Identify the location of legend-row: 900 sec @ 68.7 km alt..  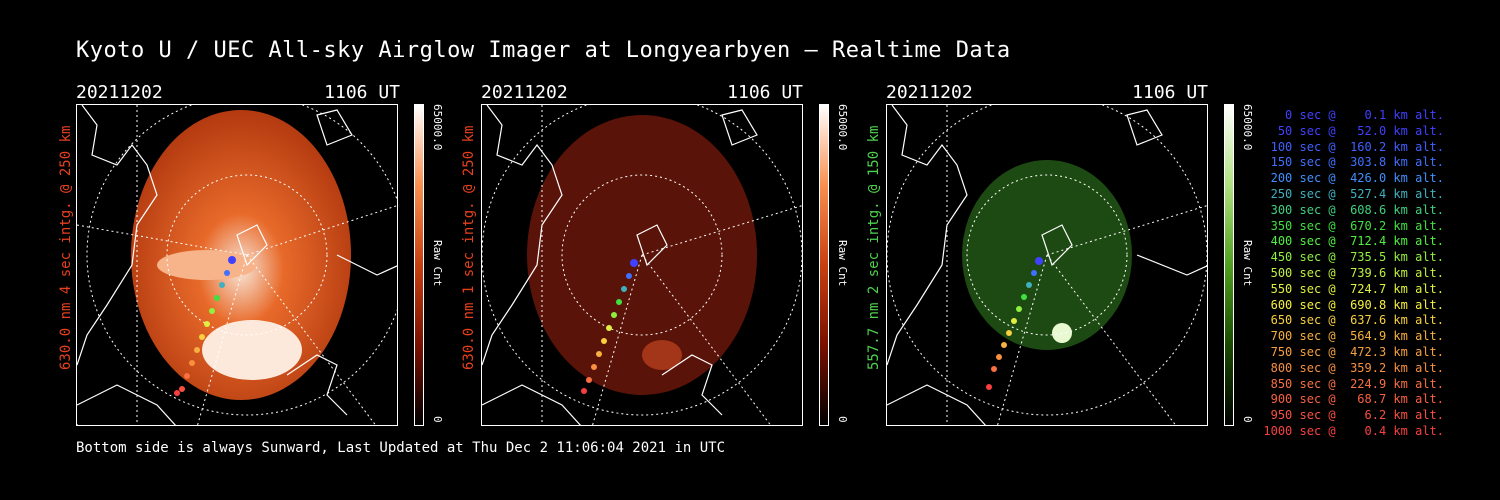
(1353, 399).